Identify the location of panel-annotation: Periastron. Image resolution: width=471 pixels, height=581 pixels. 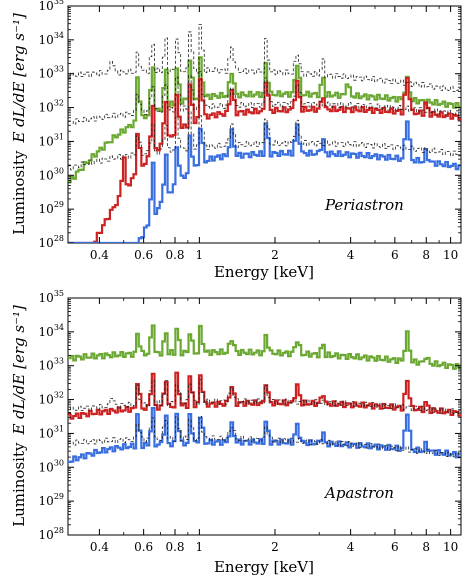
(364, 205).